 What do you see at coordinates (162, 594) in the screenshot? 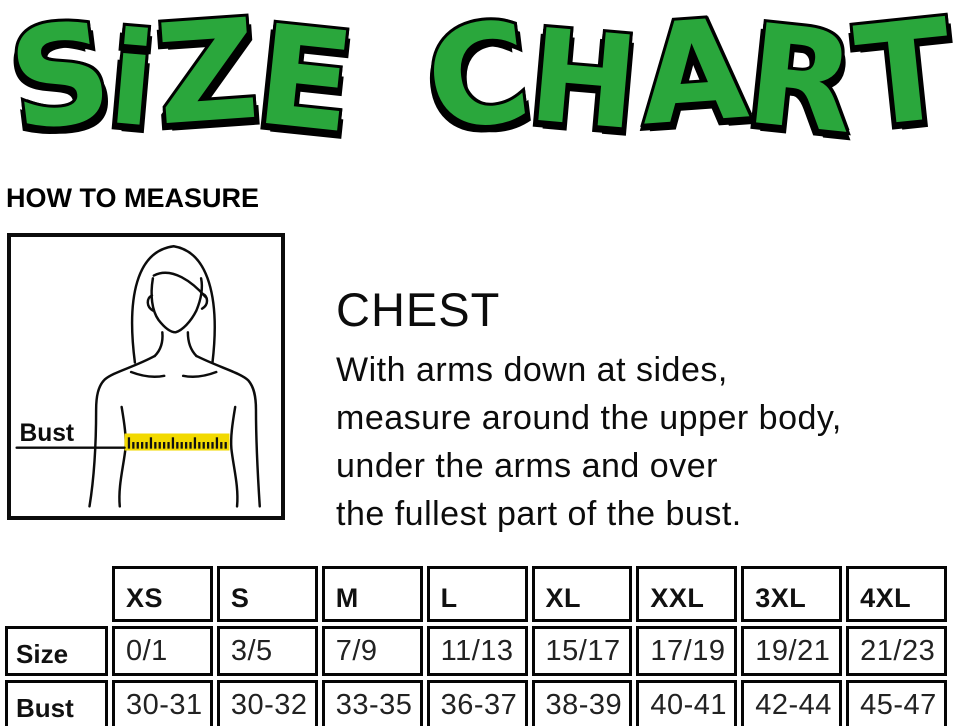
I see `size-column-header: XS` at bounding box center [162, 594].